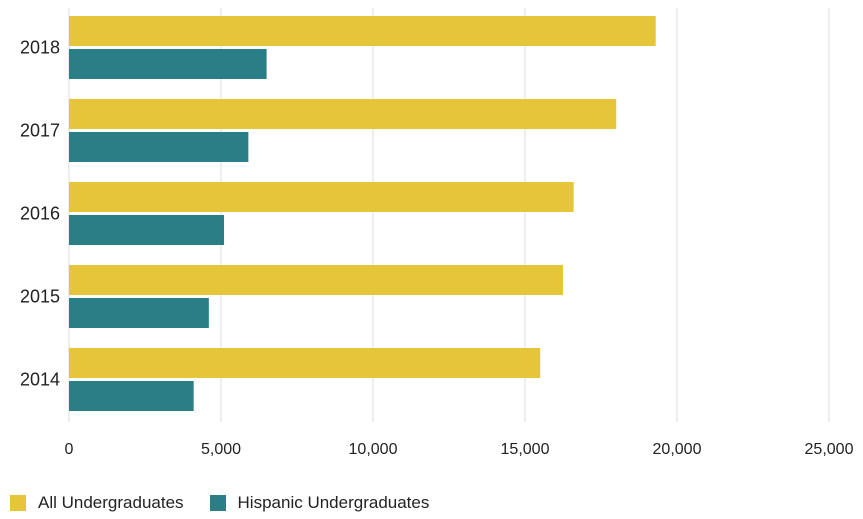 This screenshot has width=863, height=519. I want to click on x-tick-label: 5,000, so click(221, 449).